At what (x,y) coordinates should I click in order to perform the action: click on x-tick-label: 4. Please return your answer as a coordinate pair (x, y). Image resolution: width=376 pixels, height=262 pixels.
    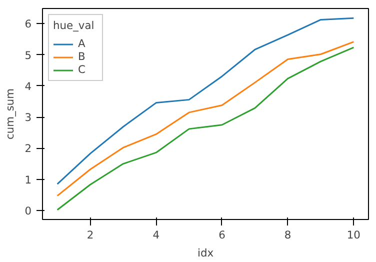
    Looking at the image, I should click on (156, 235).